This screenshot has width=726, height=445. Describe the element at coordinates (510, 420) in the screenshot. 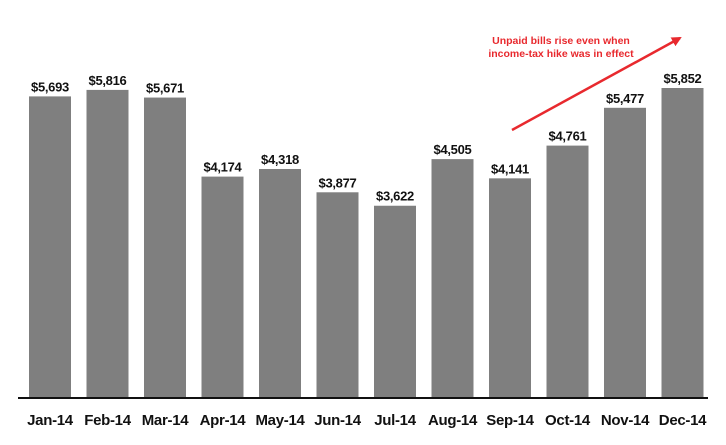

I see `x-tick-label-sep-14: Sep-14` at that location.